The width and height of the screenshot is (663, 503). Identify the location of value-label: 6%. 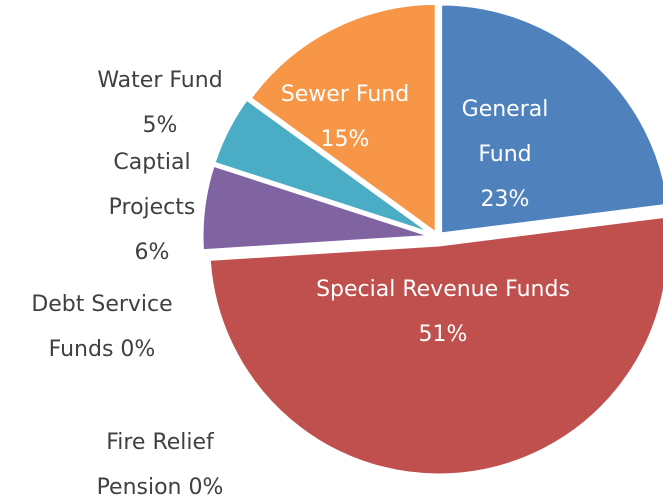
(152, 252).